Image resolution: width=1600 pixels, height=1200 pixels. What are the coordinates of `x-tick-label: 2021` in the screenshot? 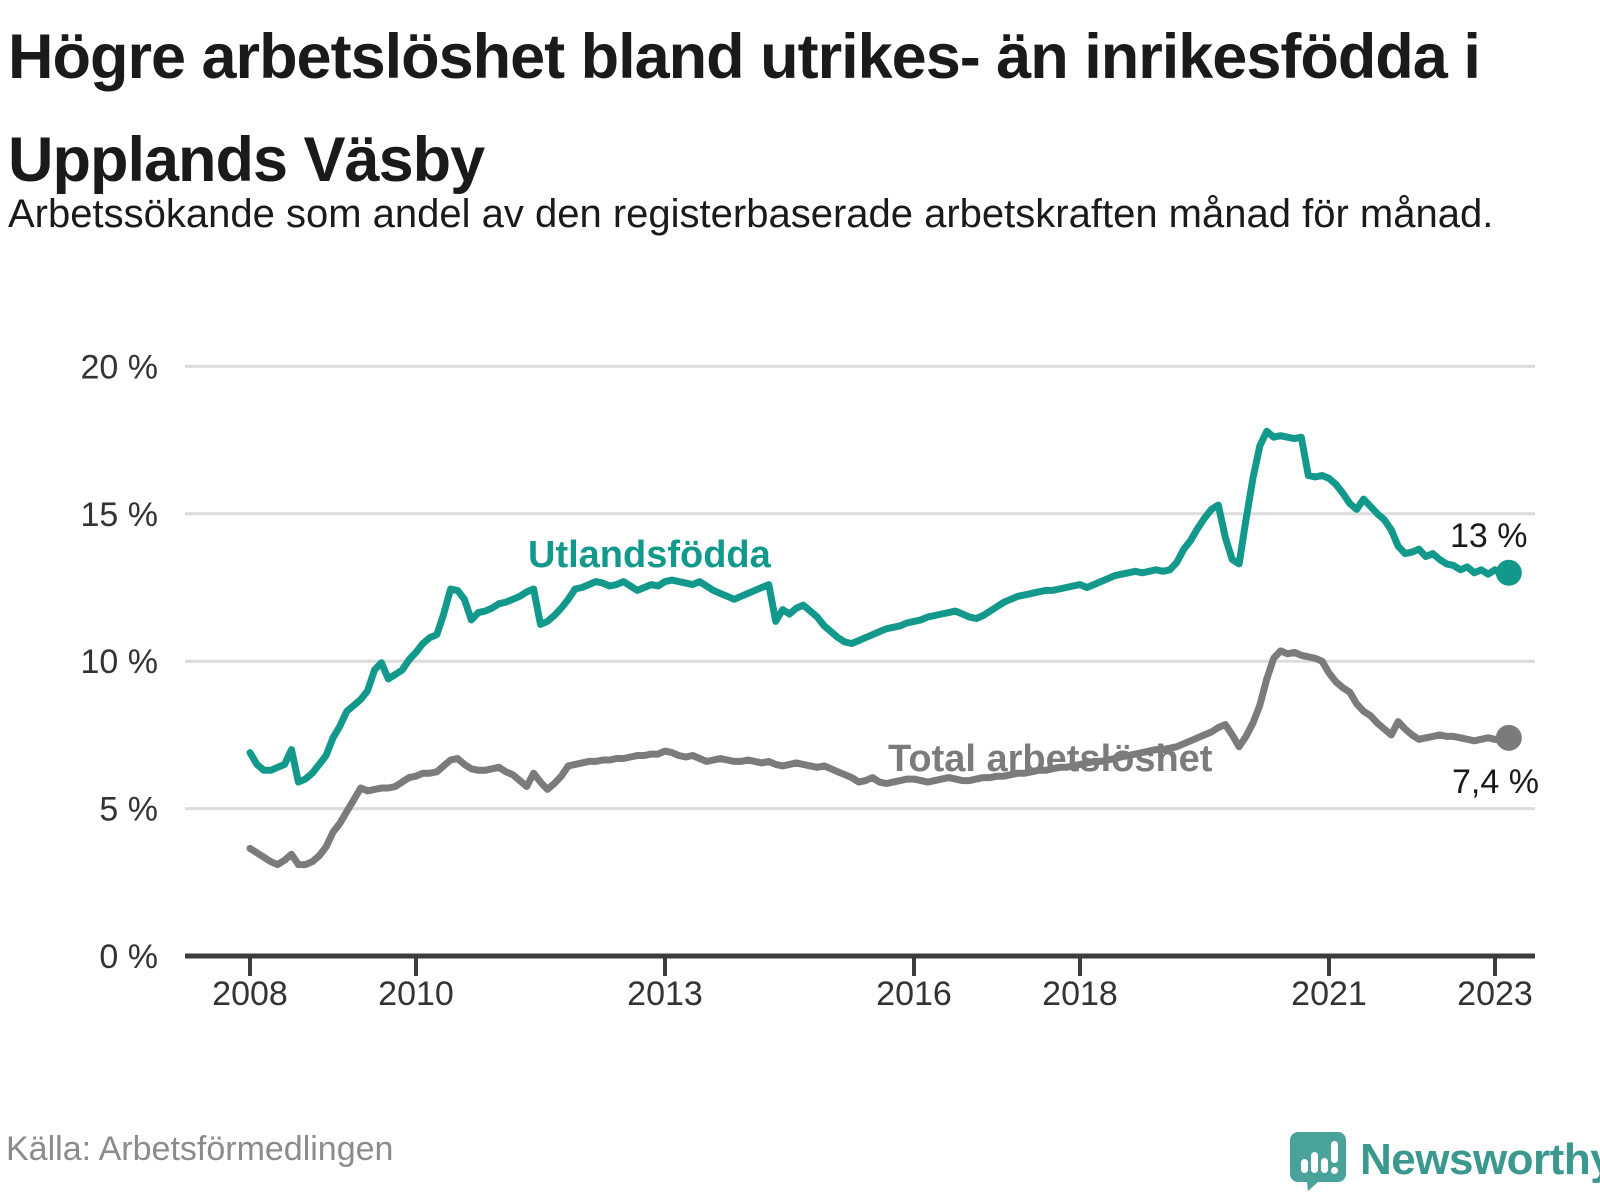 It's located at (1329, 994).